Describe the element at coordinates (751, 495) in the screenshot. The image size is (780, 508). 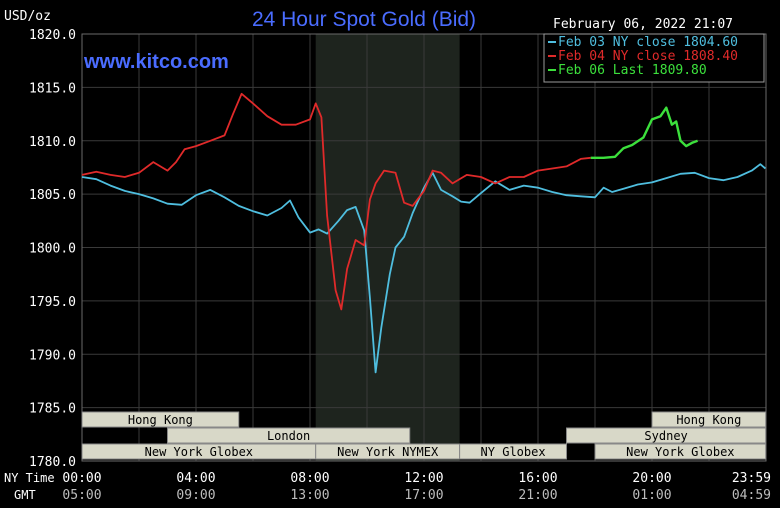
I see `x-tick-label-gmt: 04:59` at that location.